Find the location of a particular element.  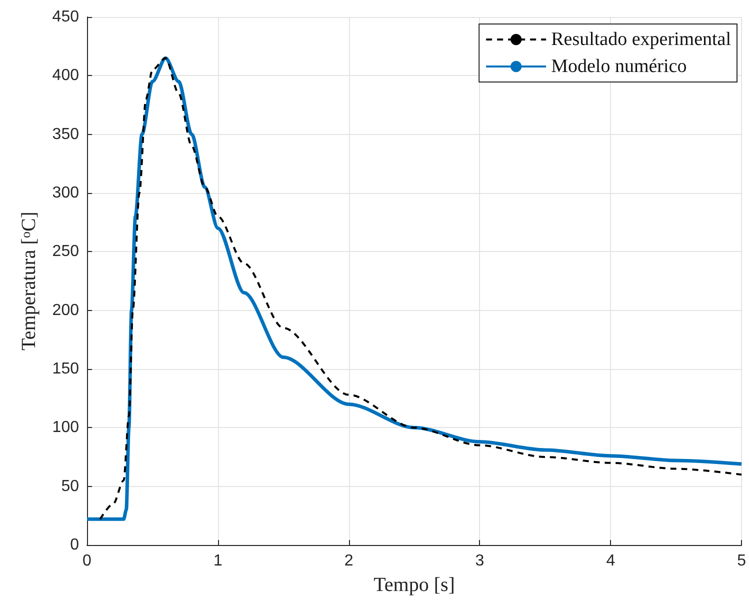

y-tick-label: 50 is located at coordinates (70, 486).